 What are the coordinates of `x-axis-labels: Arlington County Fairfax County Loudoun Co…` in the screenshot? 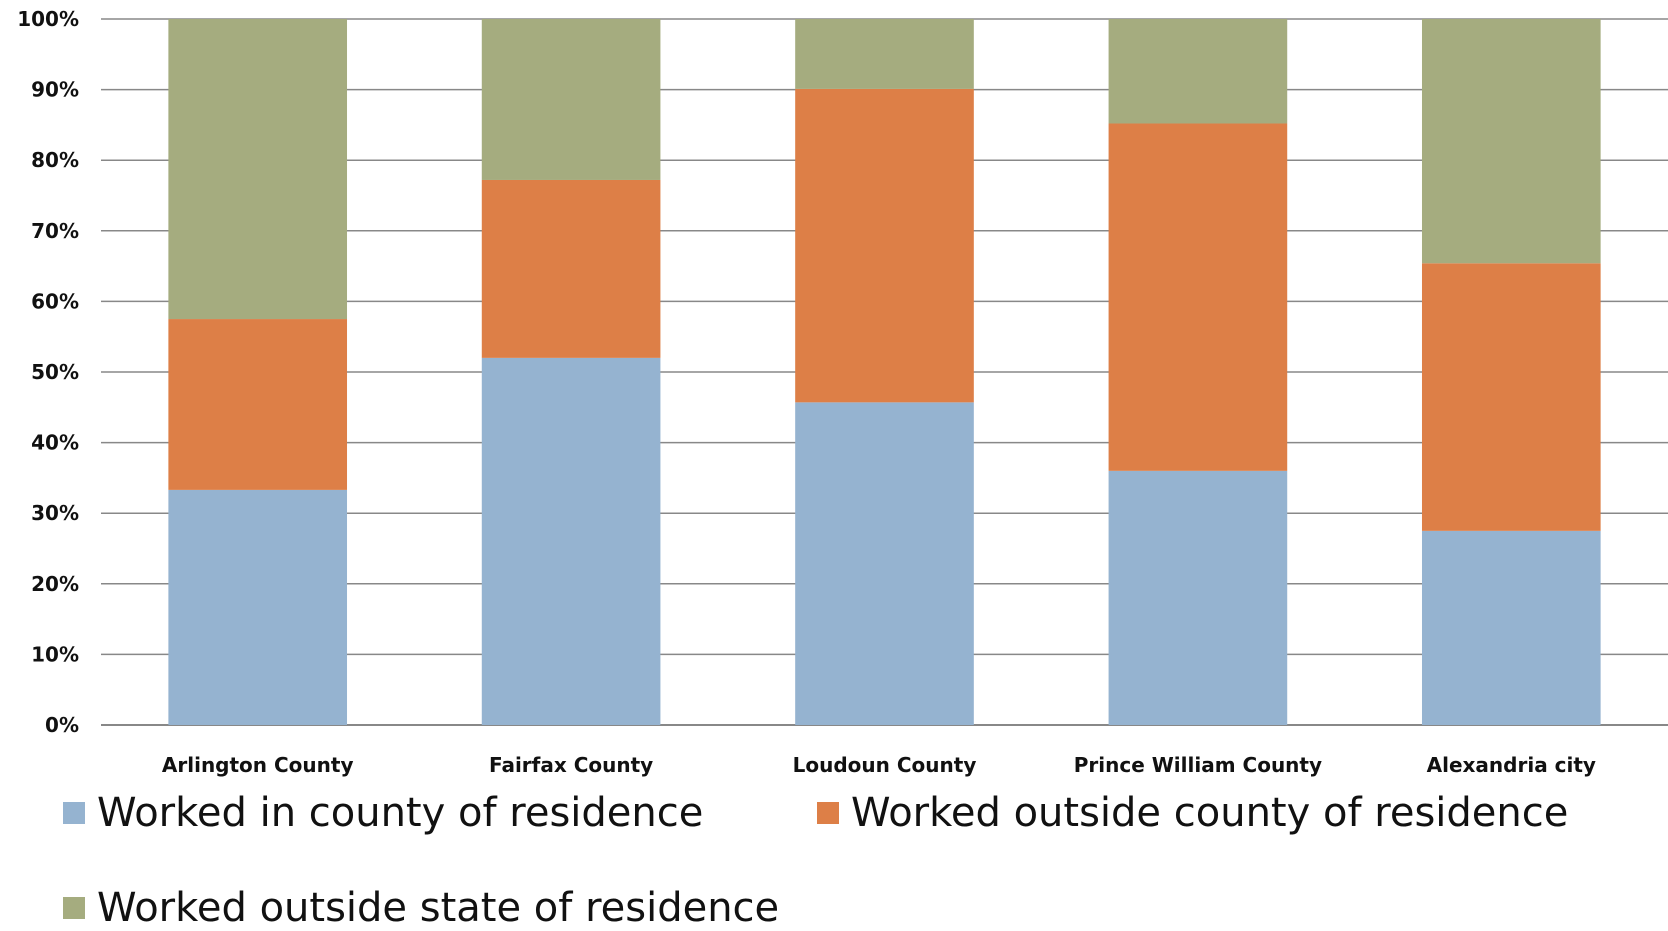 It's located at (879, 765).